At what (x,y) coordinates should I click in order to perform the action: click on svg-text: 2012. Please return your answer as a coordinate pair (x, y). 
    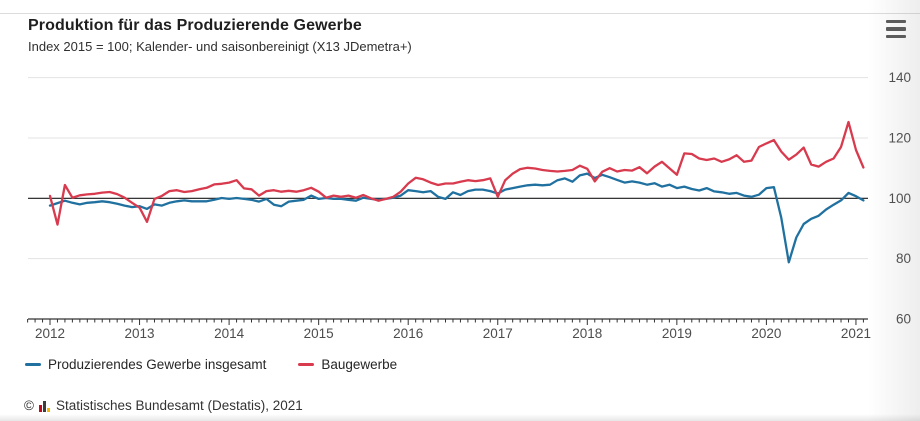
    Looking at the image, I should click on (50, 333).